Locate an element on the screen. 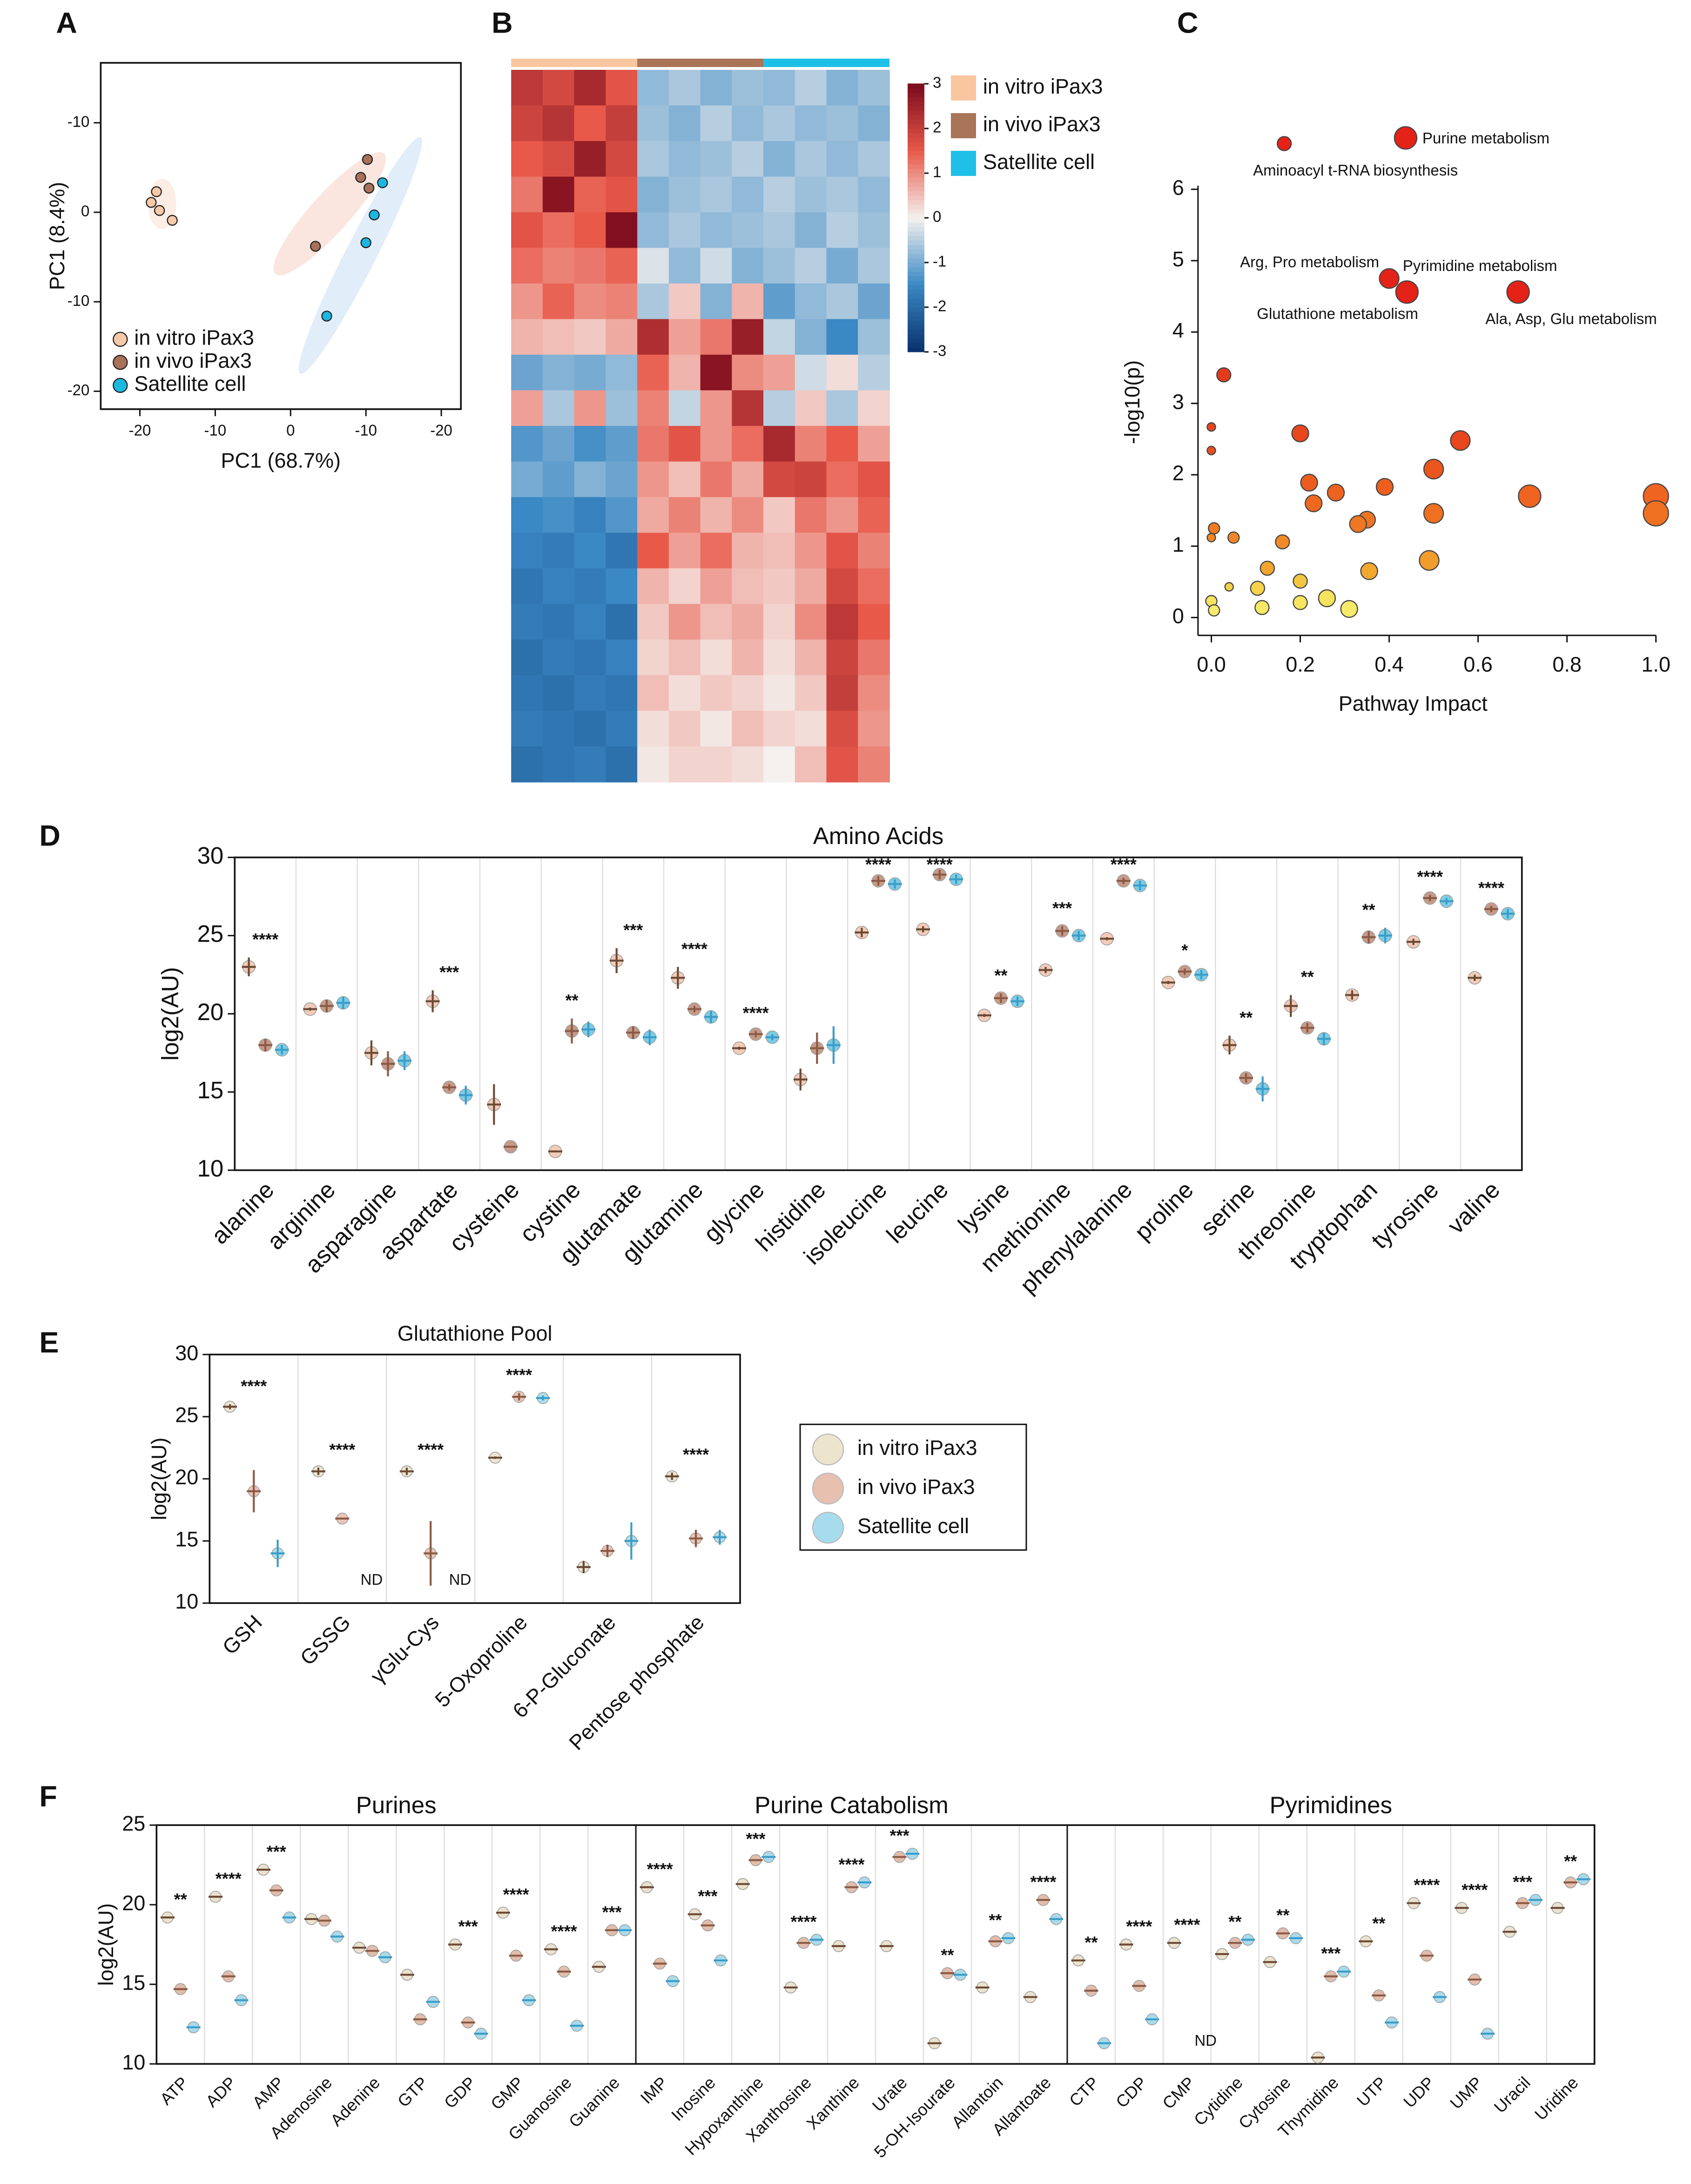 The width and height of the screenshot is (1691, 2184). nd-label: ND is located at coordinates (1205, 2040).